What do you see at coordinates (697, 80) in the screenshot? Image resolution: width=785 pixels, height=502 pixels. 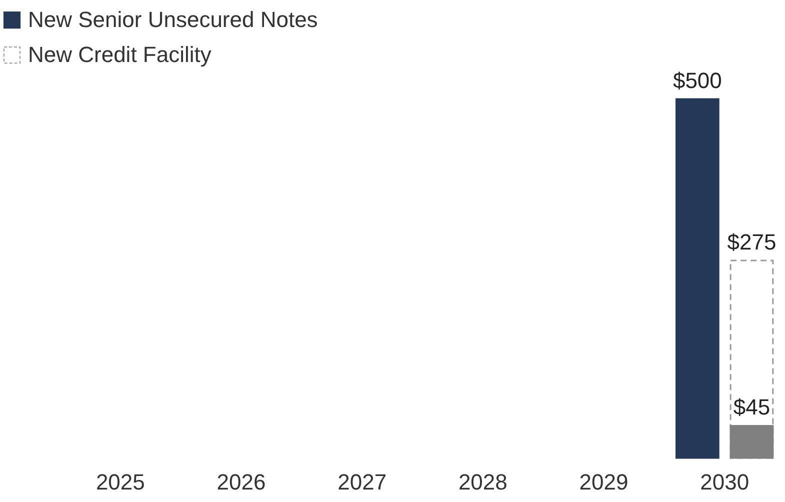 I see `data-label: $500` at bounding box center [697, 80].